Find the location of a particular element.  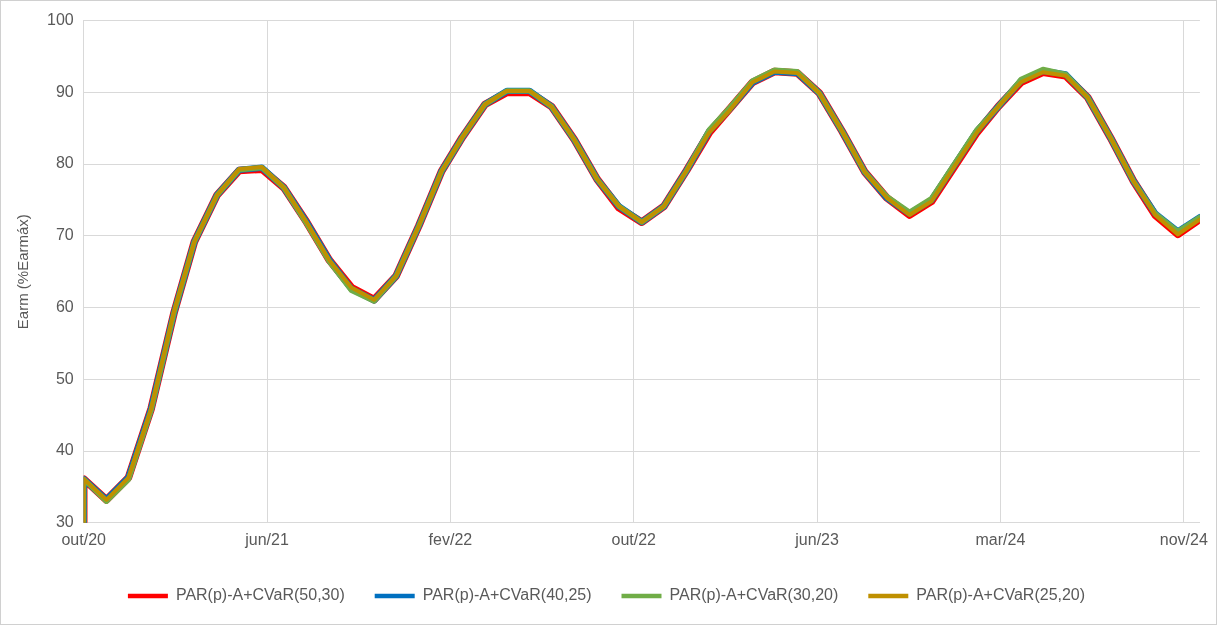

y-tick-label: 30 is located at coordinates (64, 522).